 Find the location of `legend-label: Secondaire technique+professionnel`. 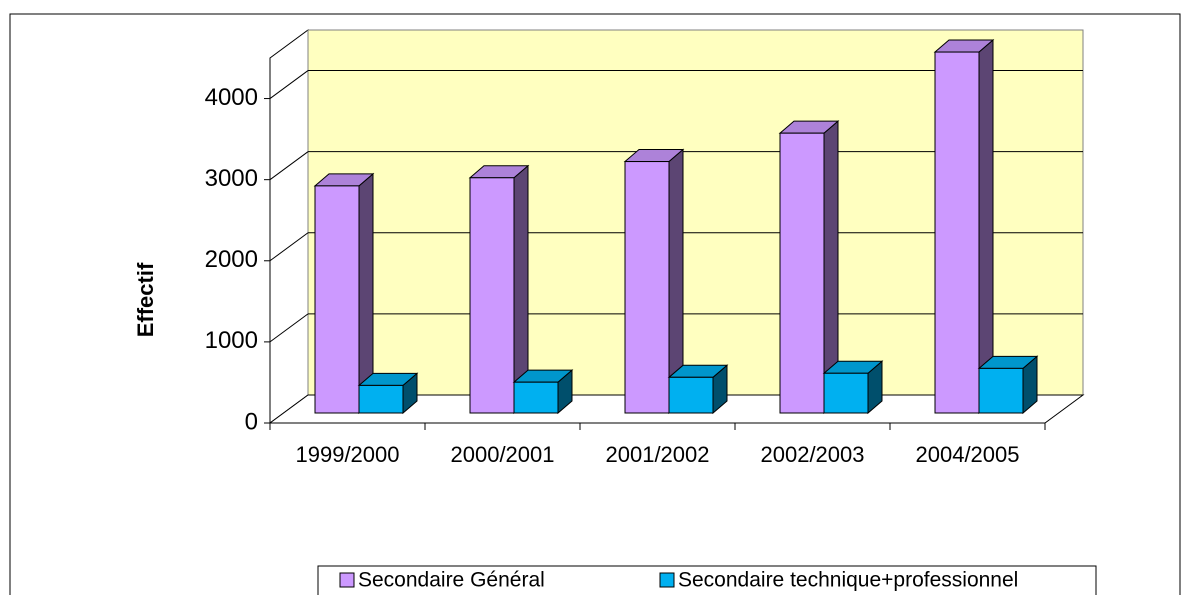

legend-label: Secondaire technique+professionnel is located at coordinates (848, 580).